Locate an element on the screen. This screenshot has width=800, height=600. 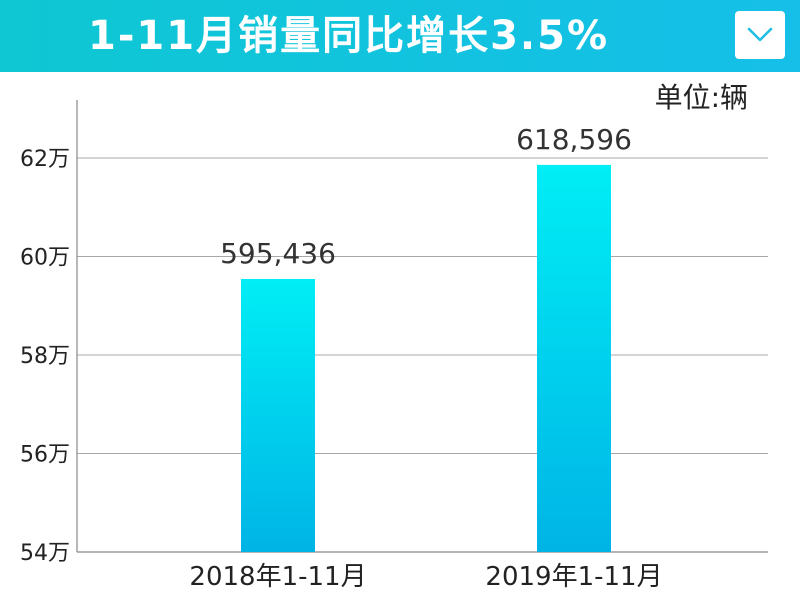
chevron-down-icon is located at coordinates (760, 34).